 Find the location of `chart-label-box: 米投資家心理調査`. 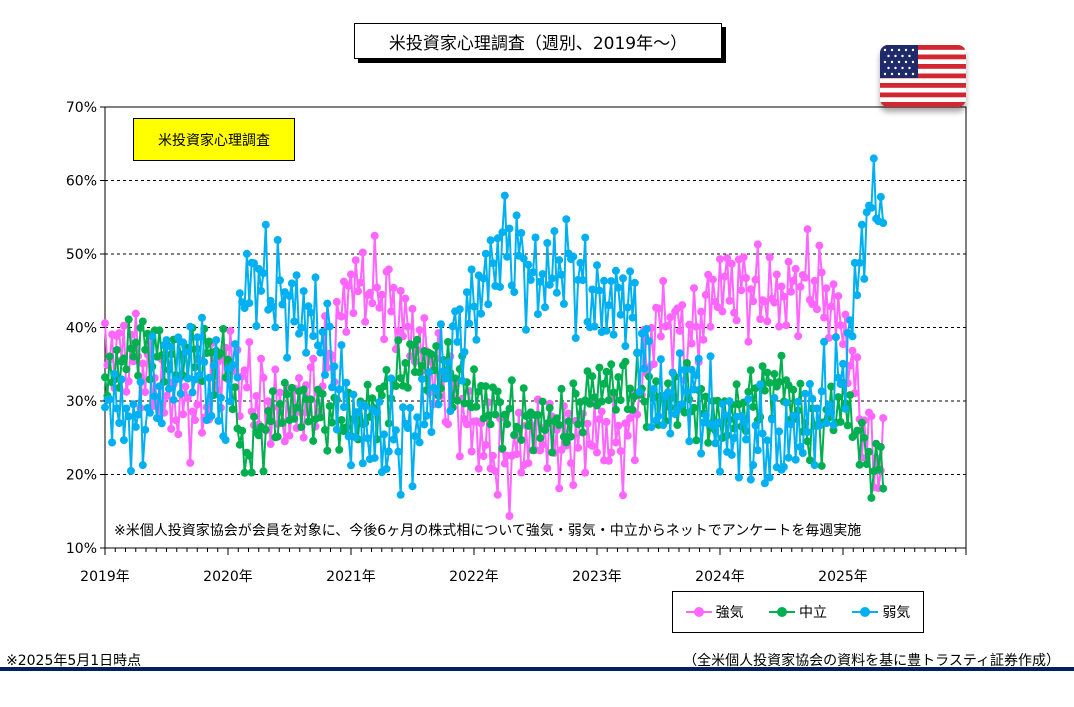

chart-label-box: 米投資家心理調査 is located at coordinates (214, 139).